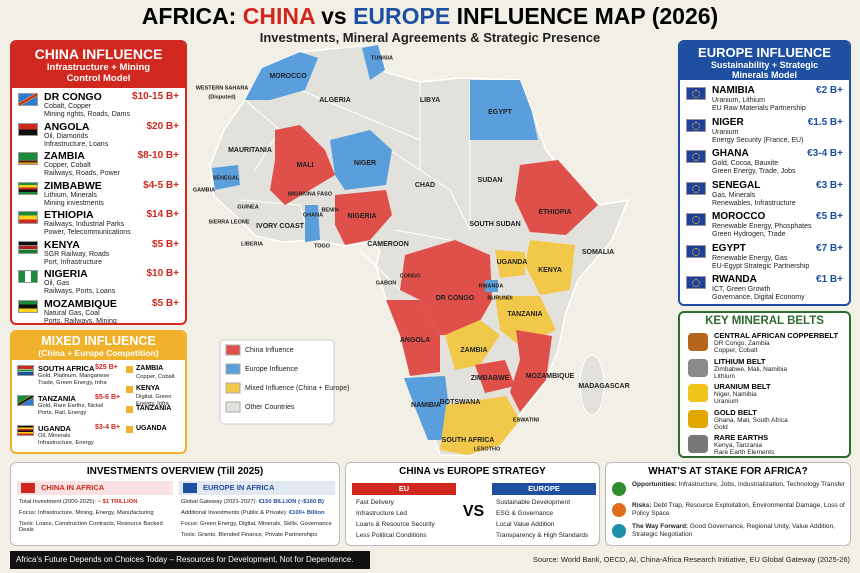  Describe the element at coordinates (524, 314) in the screenshot. I see `map-label: TANZANIA` at that location.